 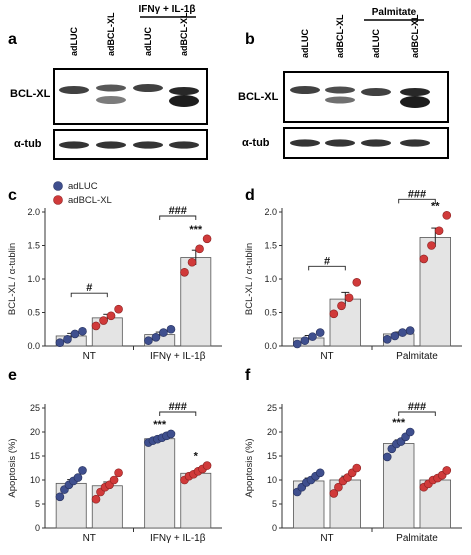 I want to click on chart-e-ytick-label-3: 15, so click(x=35, y=456).